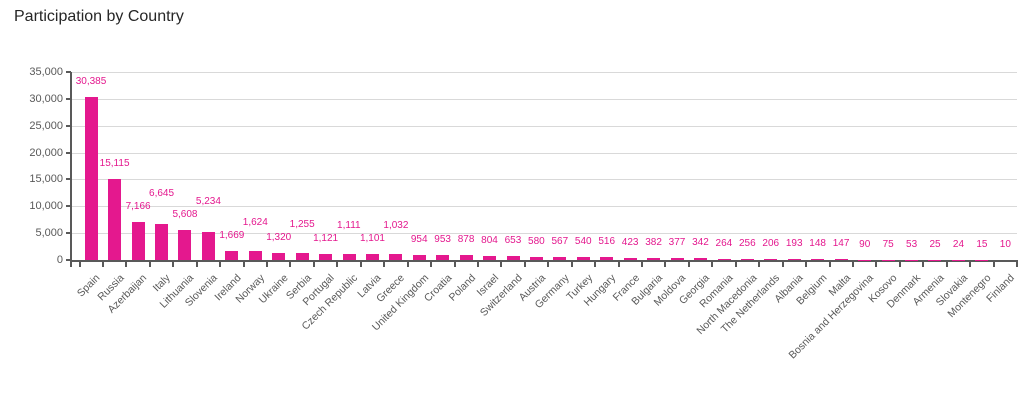 The image size is (1029, 401). Describe the element at coordinates (1005, 244) in the screenshot. I see `bar-value-label: 10` at that location.